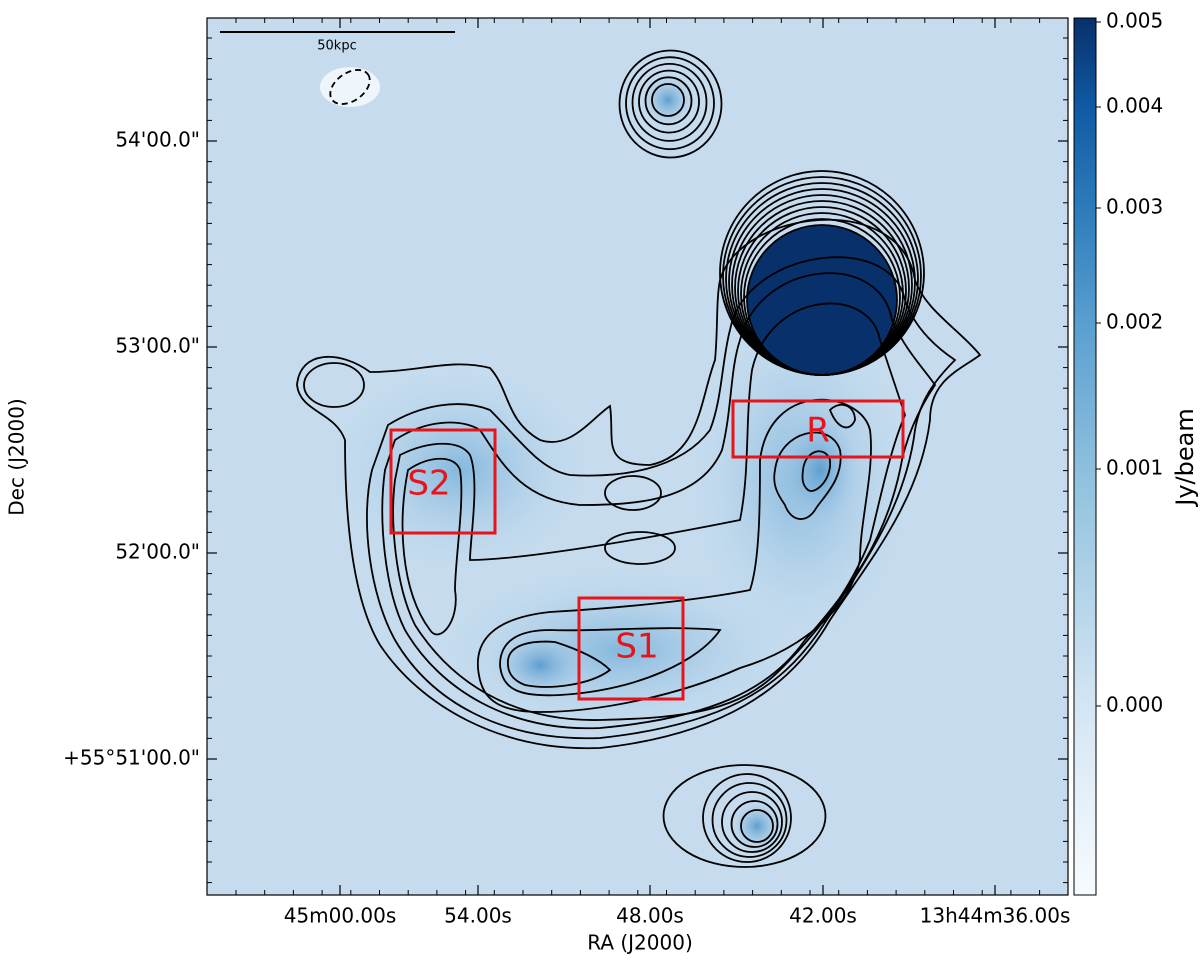 This screenshot has height=964, width=1200. I want to click on colorbar-label: Jy/beam, so click(1185, 457).